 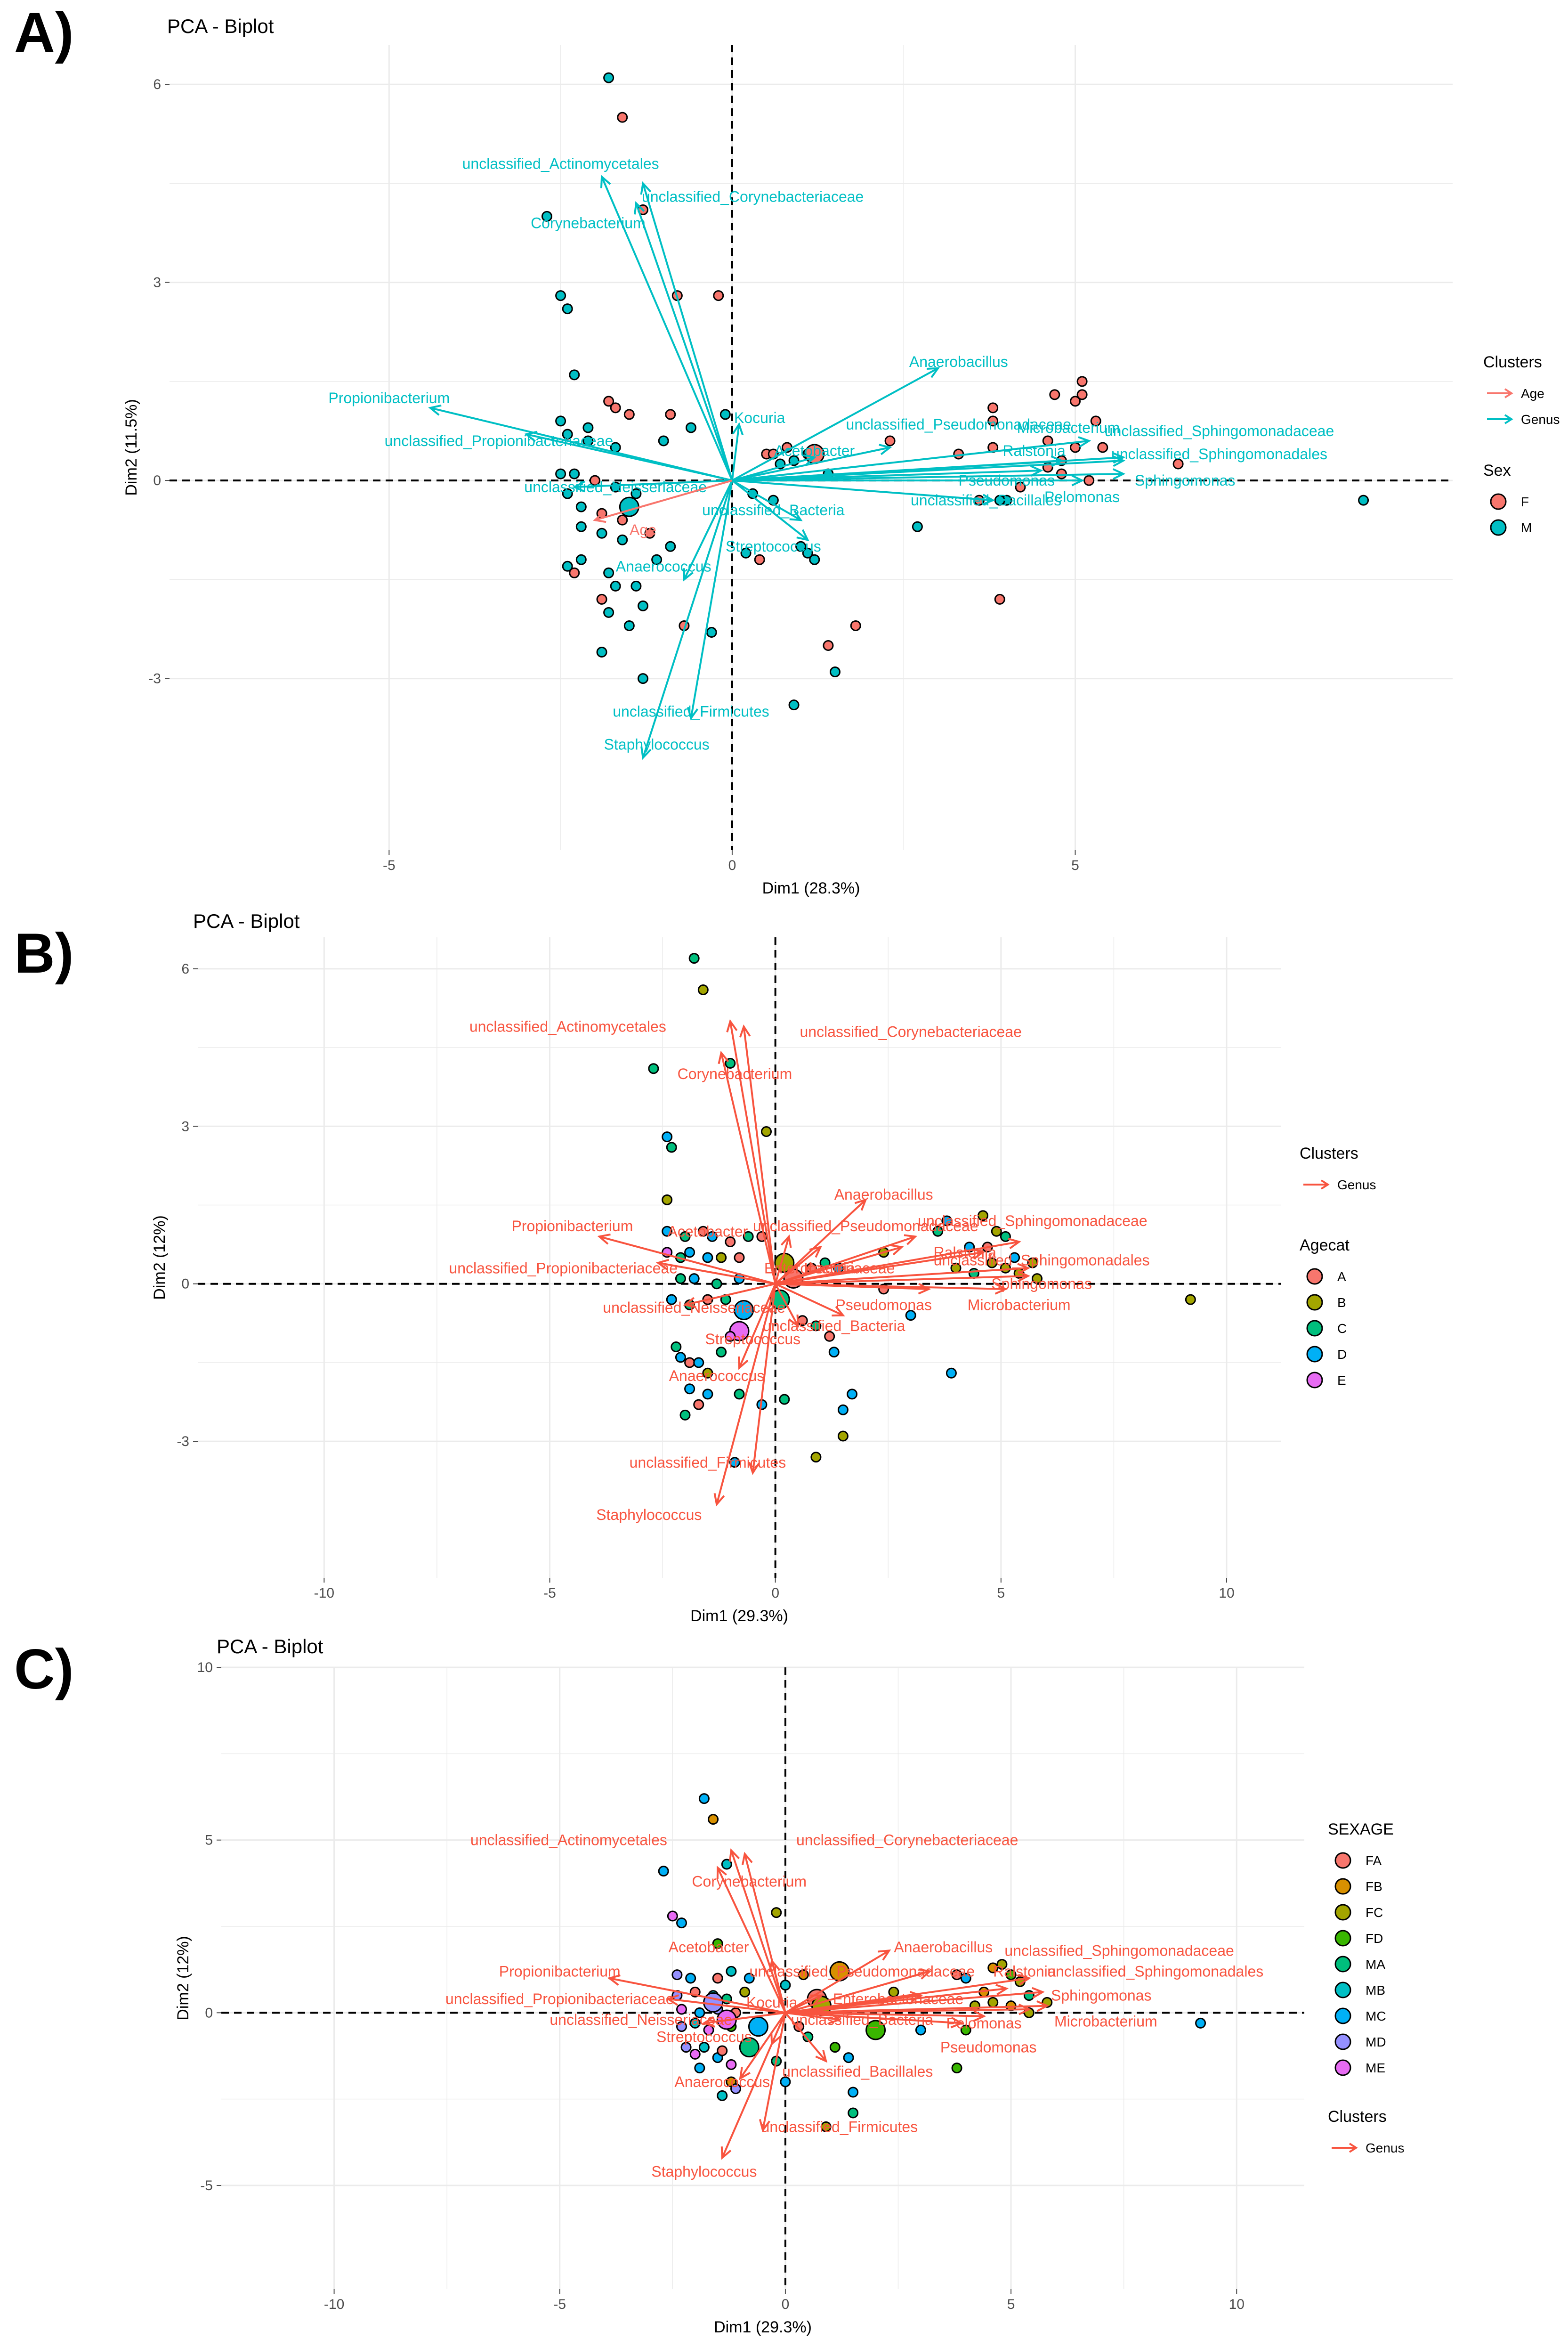 What do you see at coordinates (1376, 2042) in the screenshot?
I see `legend-item-label: MD` at bounding box center [1376, 2042].